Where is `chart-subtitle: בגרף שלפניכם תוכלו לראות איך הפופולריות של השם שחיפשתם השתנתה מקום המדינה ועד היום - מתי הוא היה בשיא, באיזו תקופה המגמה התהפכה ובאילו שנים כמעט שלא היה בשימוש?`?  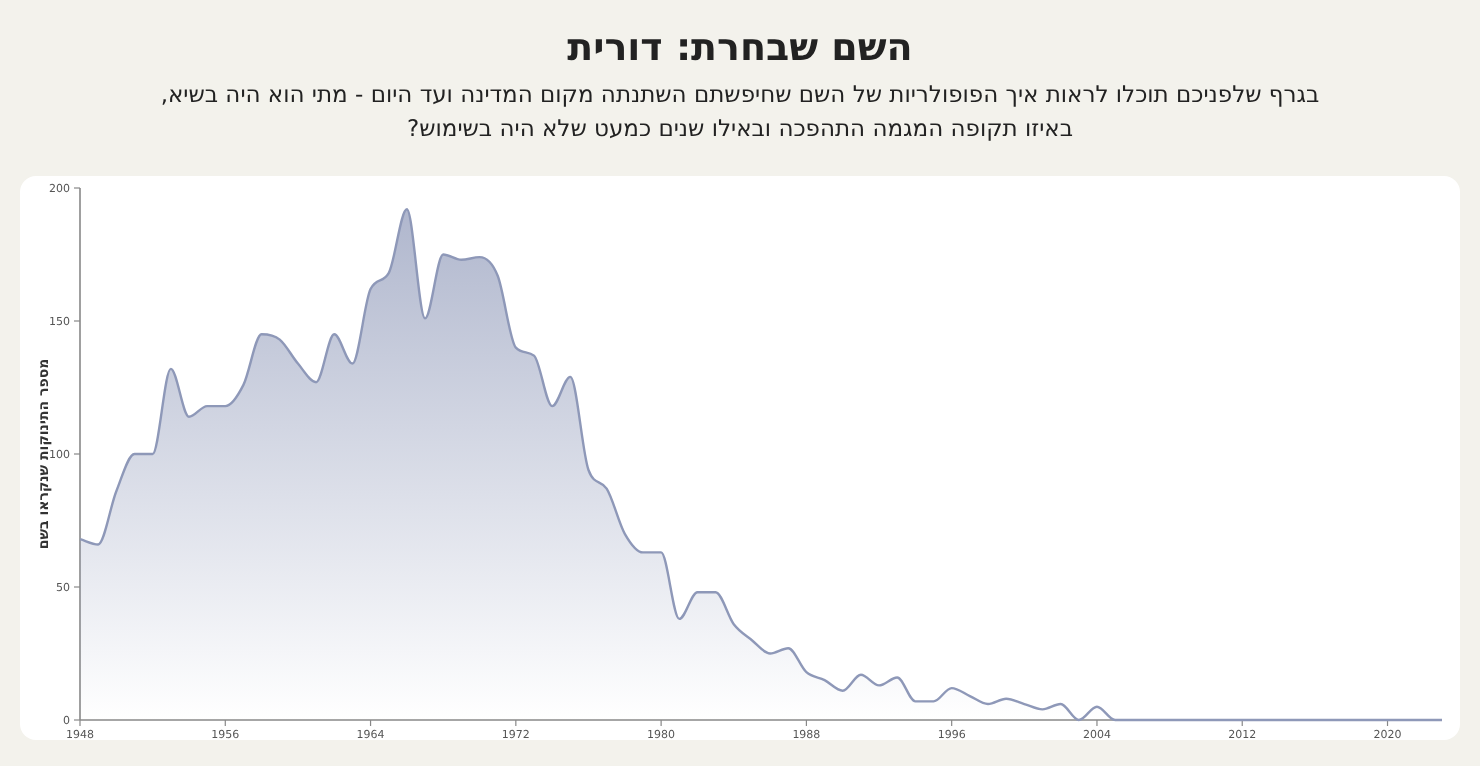
chart-subtitle: בגרף שלפניכם תוכלו לראות איך הפופולריות של השם שחיפשתם השתנתה מקום המדינה ועד היום - מתי הוא היה בשיא, באיזו תקופה המגמה התהפכה ובאילו שנים כמעט שלא היה בשימוש? is located at coordinates (740, 111).